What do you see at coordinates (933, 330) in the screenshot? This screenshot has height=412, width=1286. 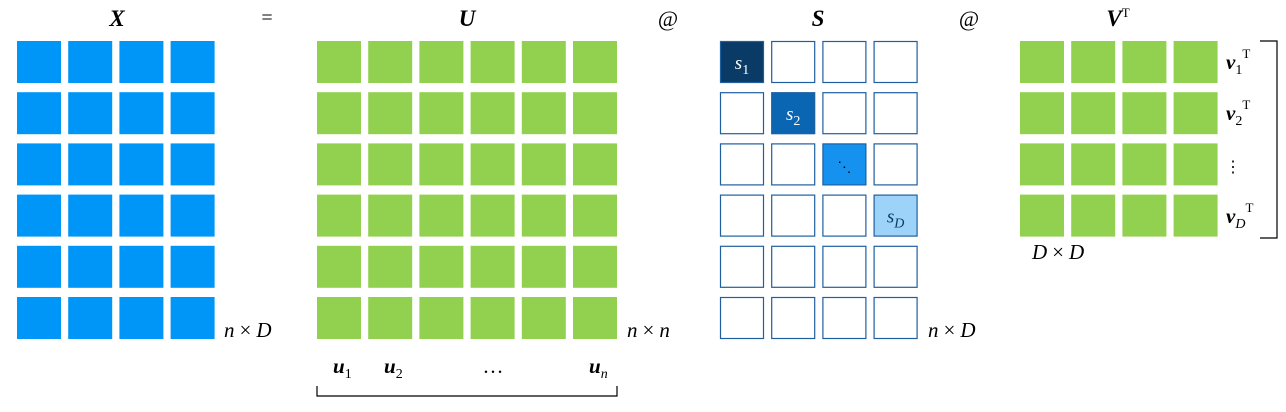 I see `s-dim-n: n` at bounding box center [933, 330].